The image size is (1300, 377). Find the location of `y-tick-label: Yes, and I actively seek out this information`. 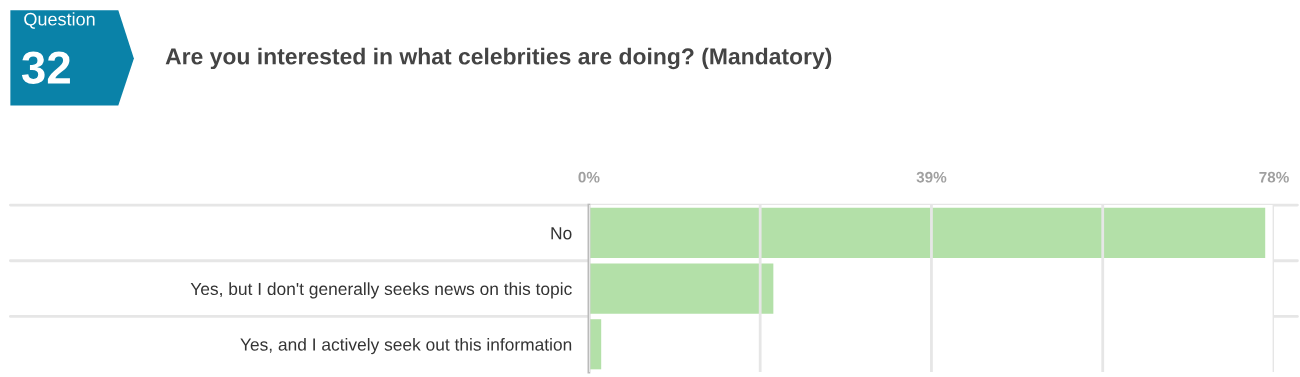

y-tick-label: Yes, and I actively seek out this information is located at coordinates (406, 346).